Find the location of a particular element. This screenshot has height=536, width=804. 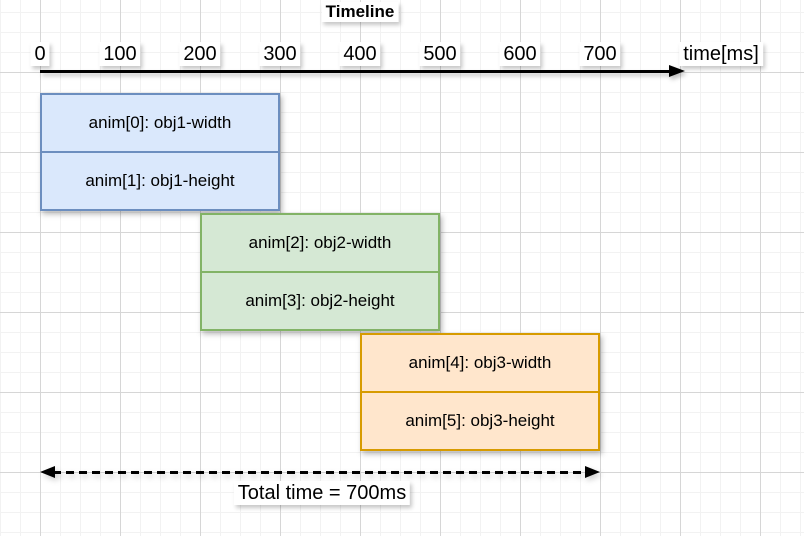

anim-group-obj2: anim[2]: obj2-width anim[3]: obj2-height is located at coordinates (320, 272).